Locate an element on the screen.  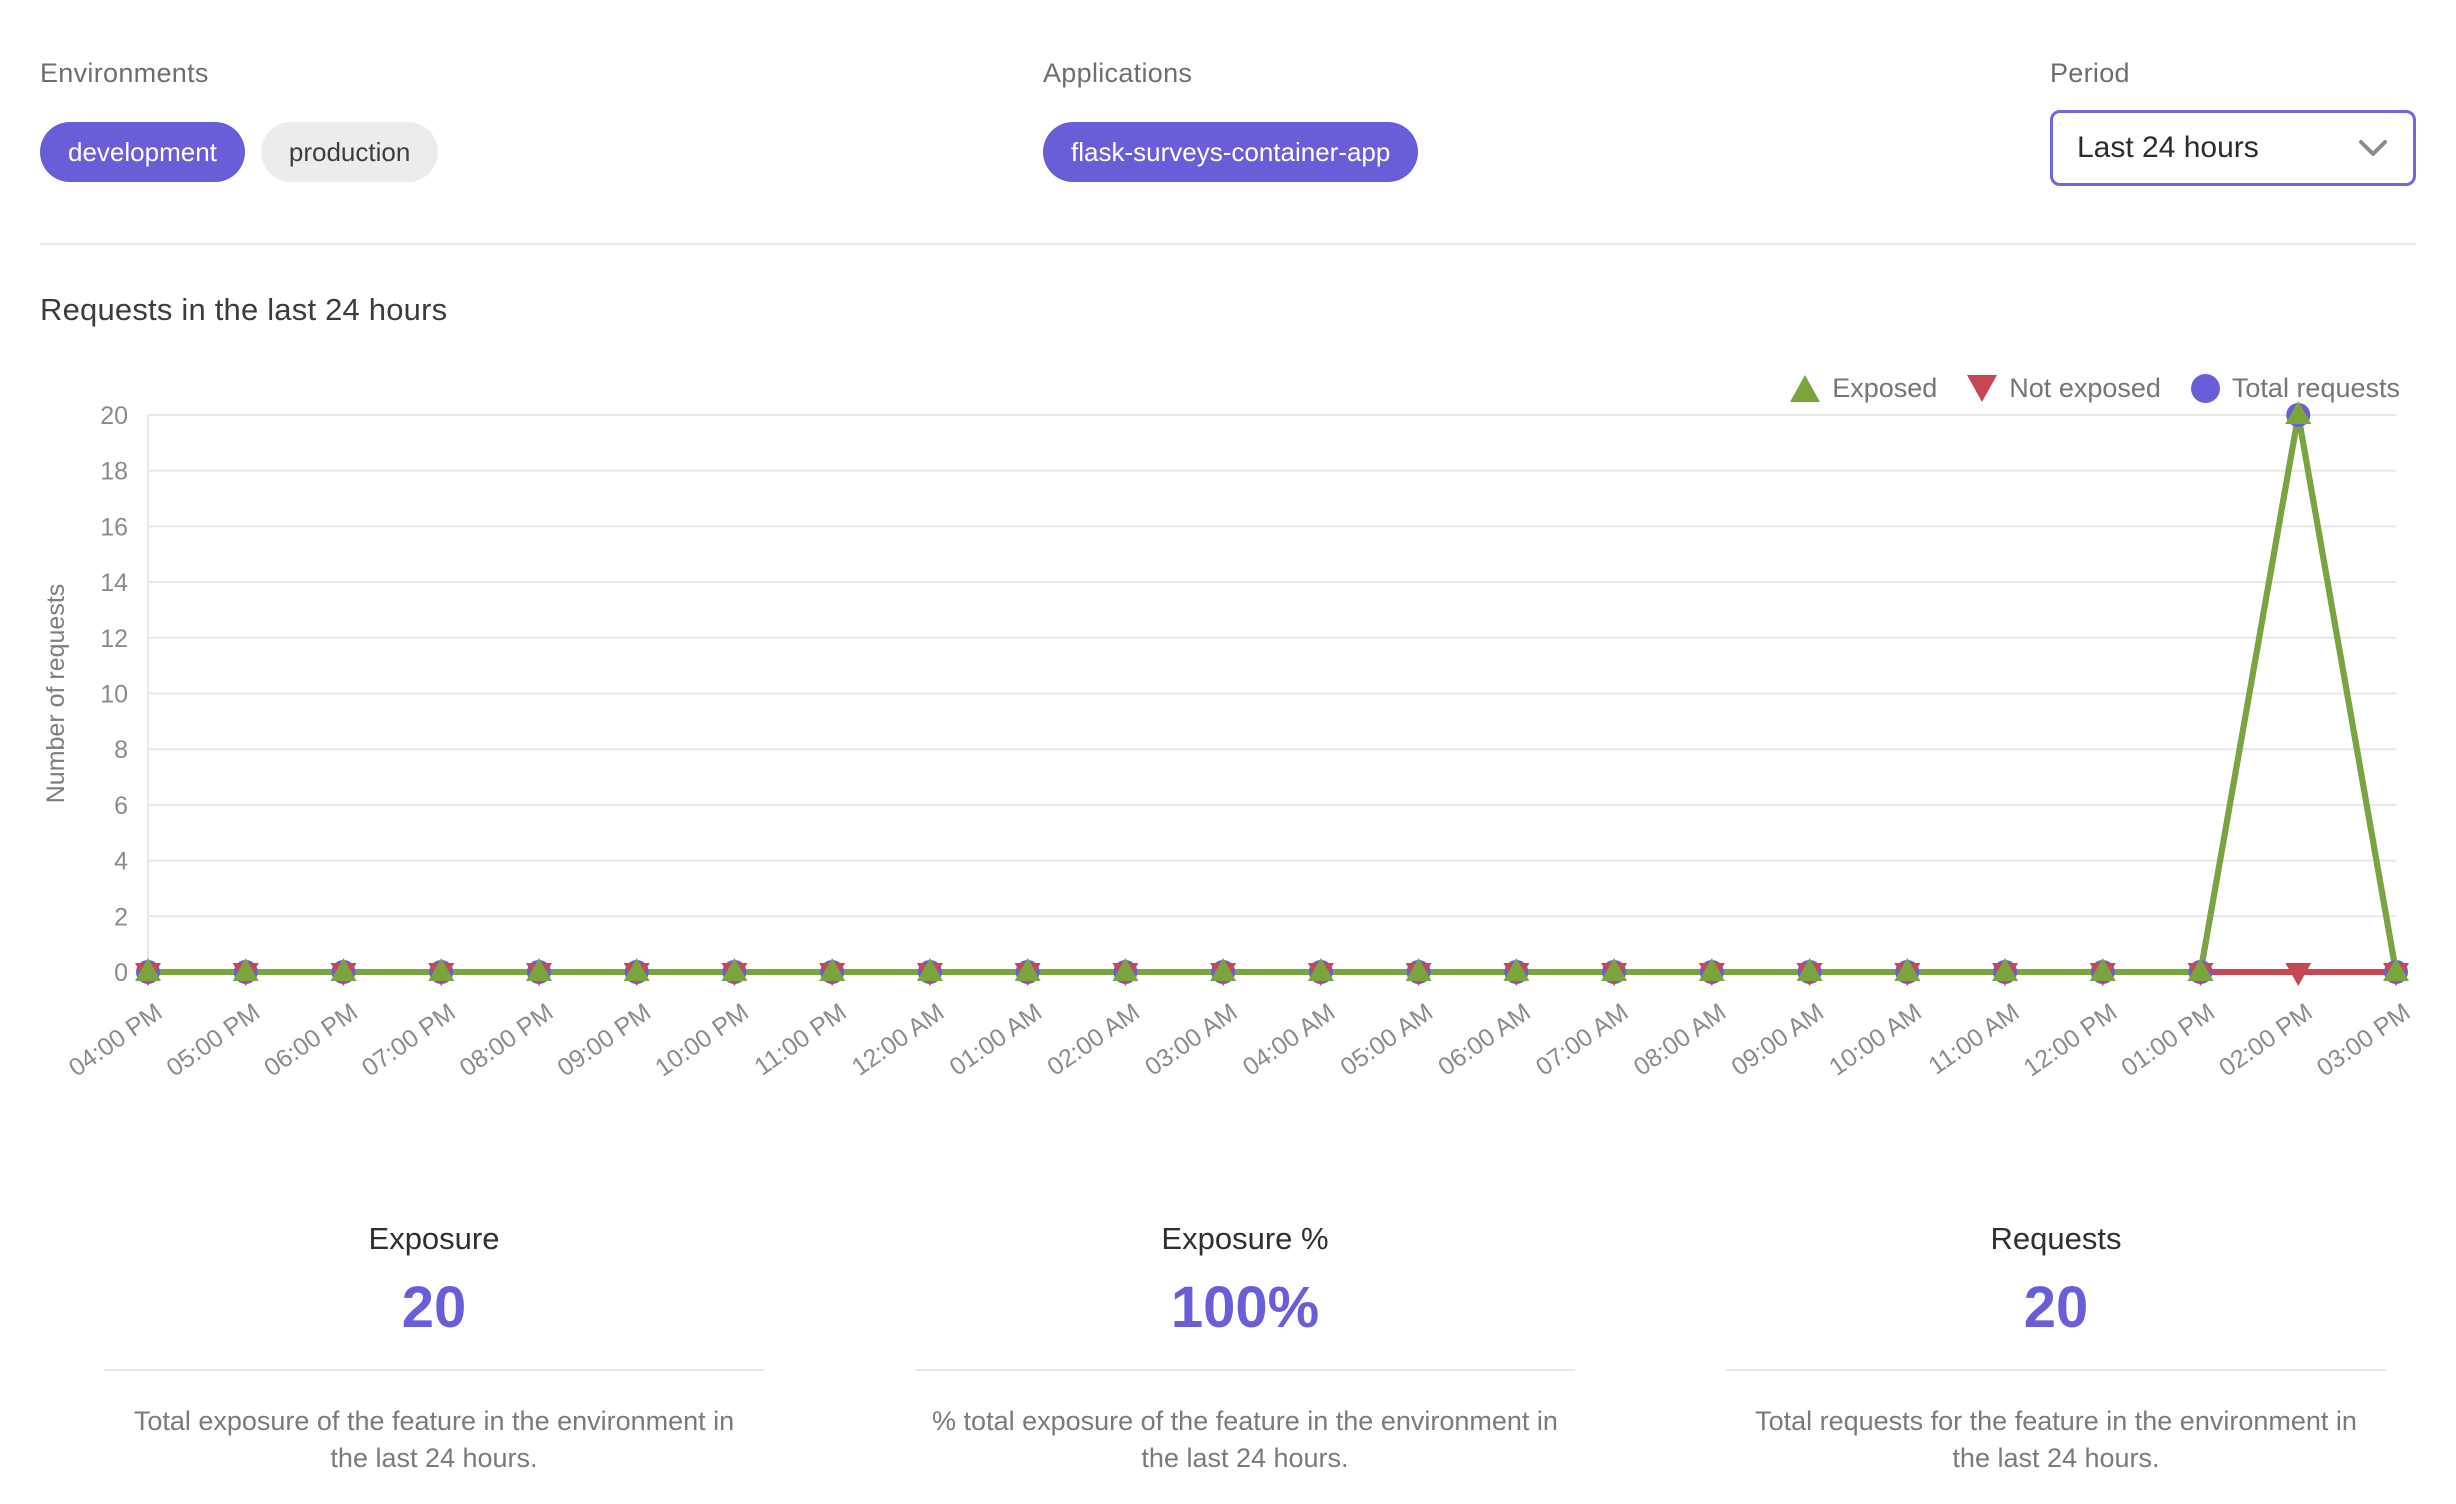
legend-label: Not exposed is located at coordinates (2085, 387).